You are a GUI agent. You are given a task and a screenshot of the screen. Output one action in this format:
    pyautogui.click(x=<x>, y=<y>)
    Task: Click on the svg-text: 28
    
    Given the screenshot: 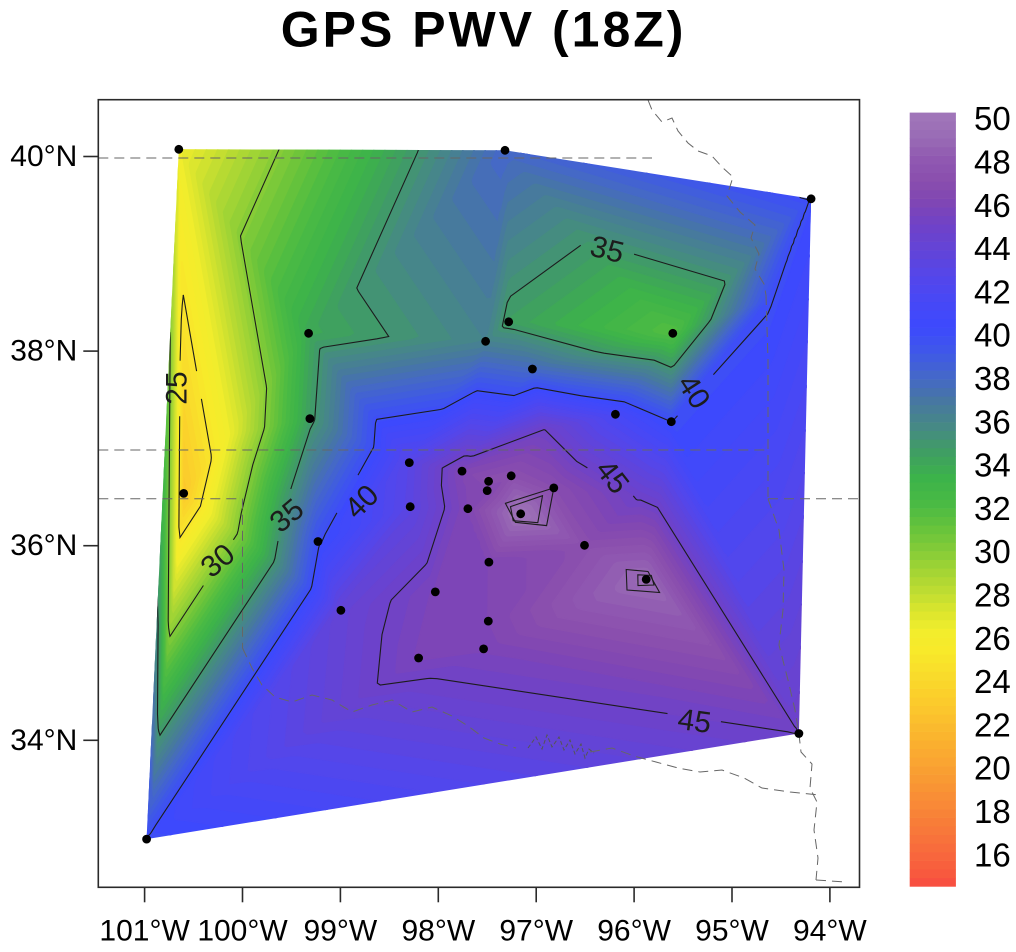 What is the action you would take?
    pyautogui.click(x=992, y=595)
    